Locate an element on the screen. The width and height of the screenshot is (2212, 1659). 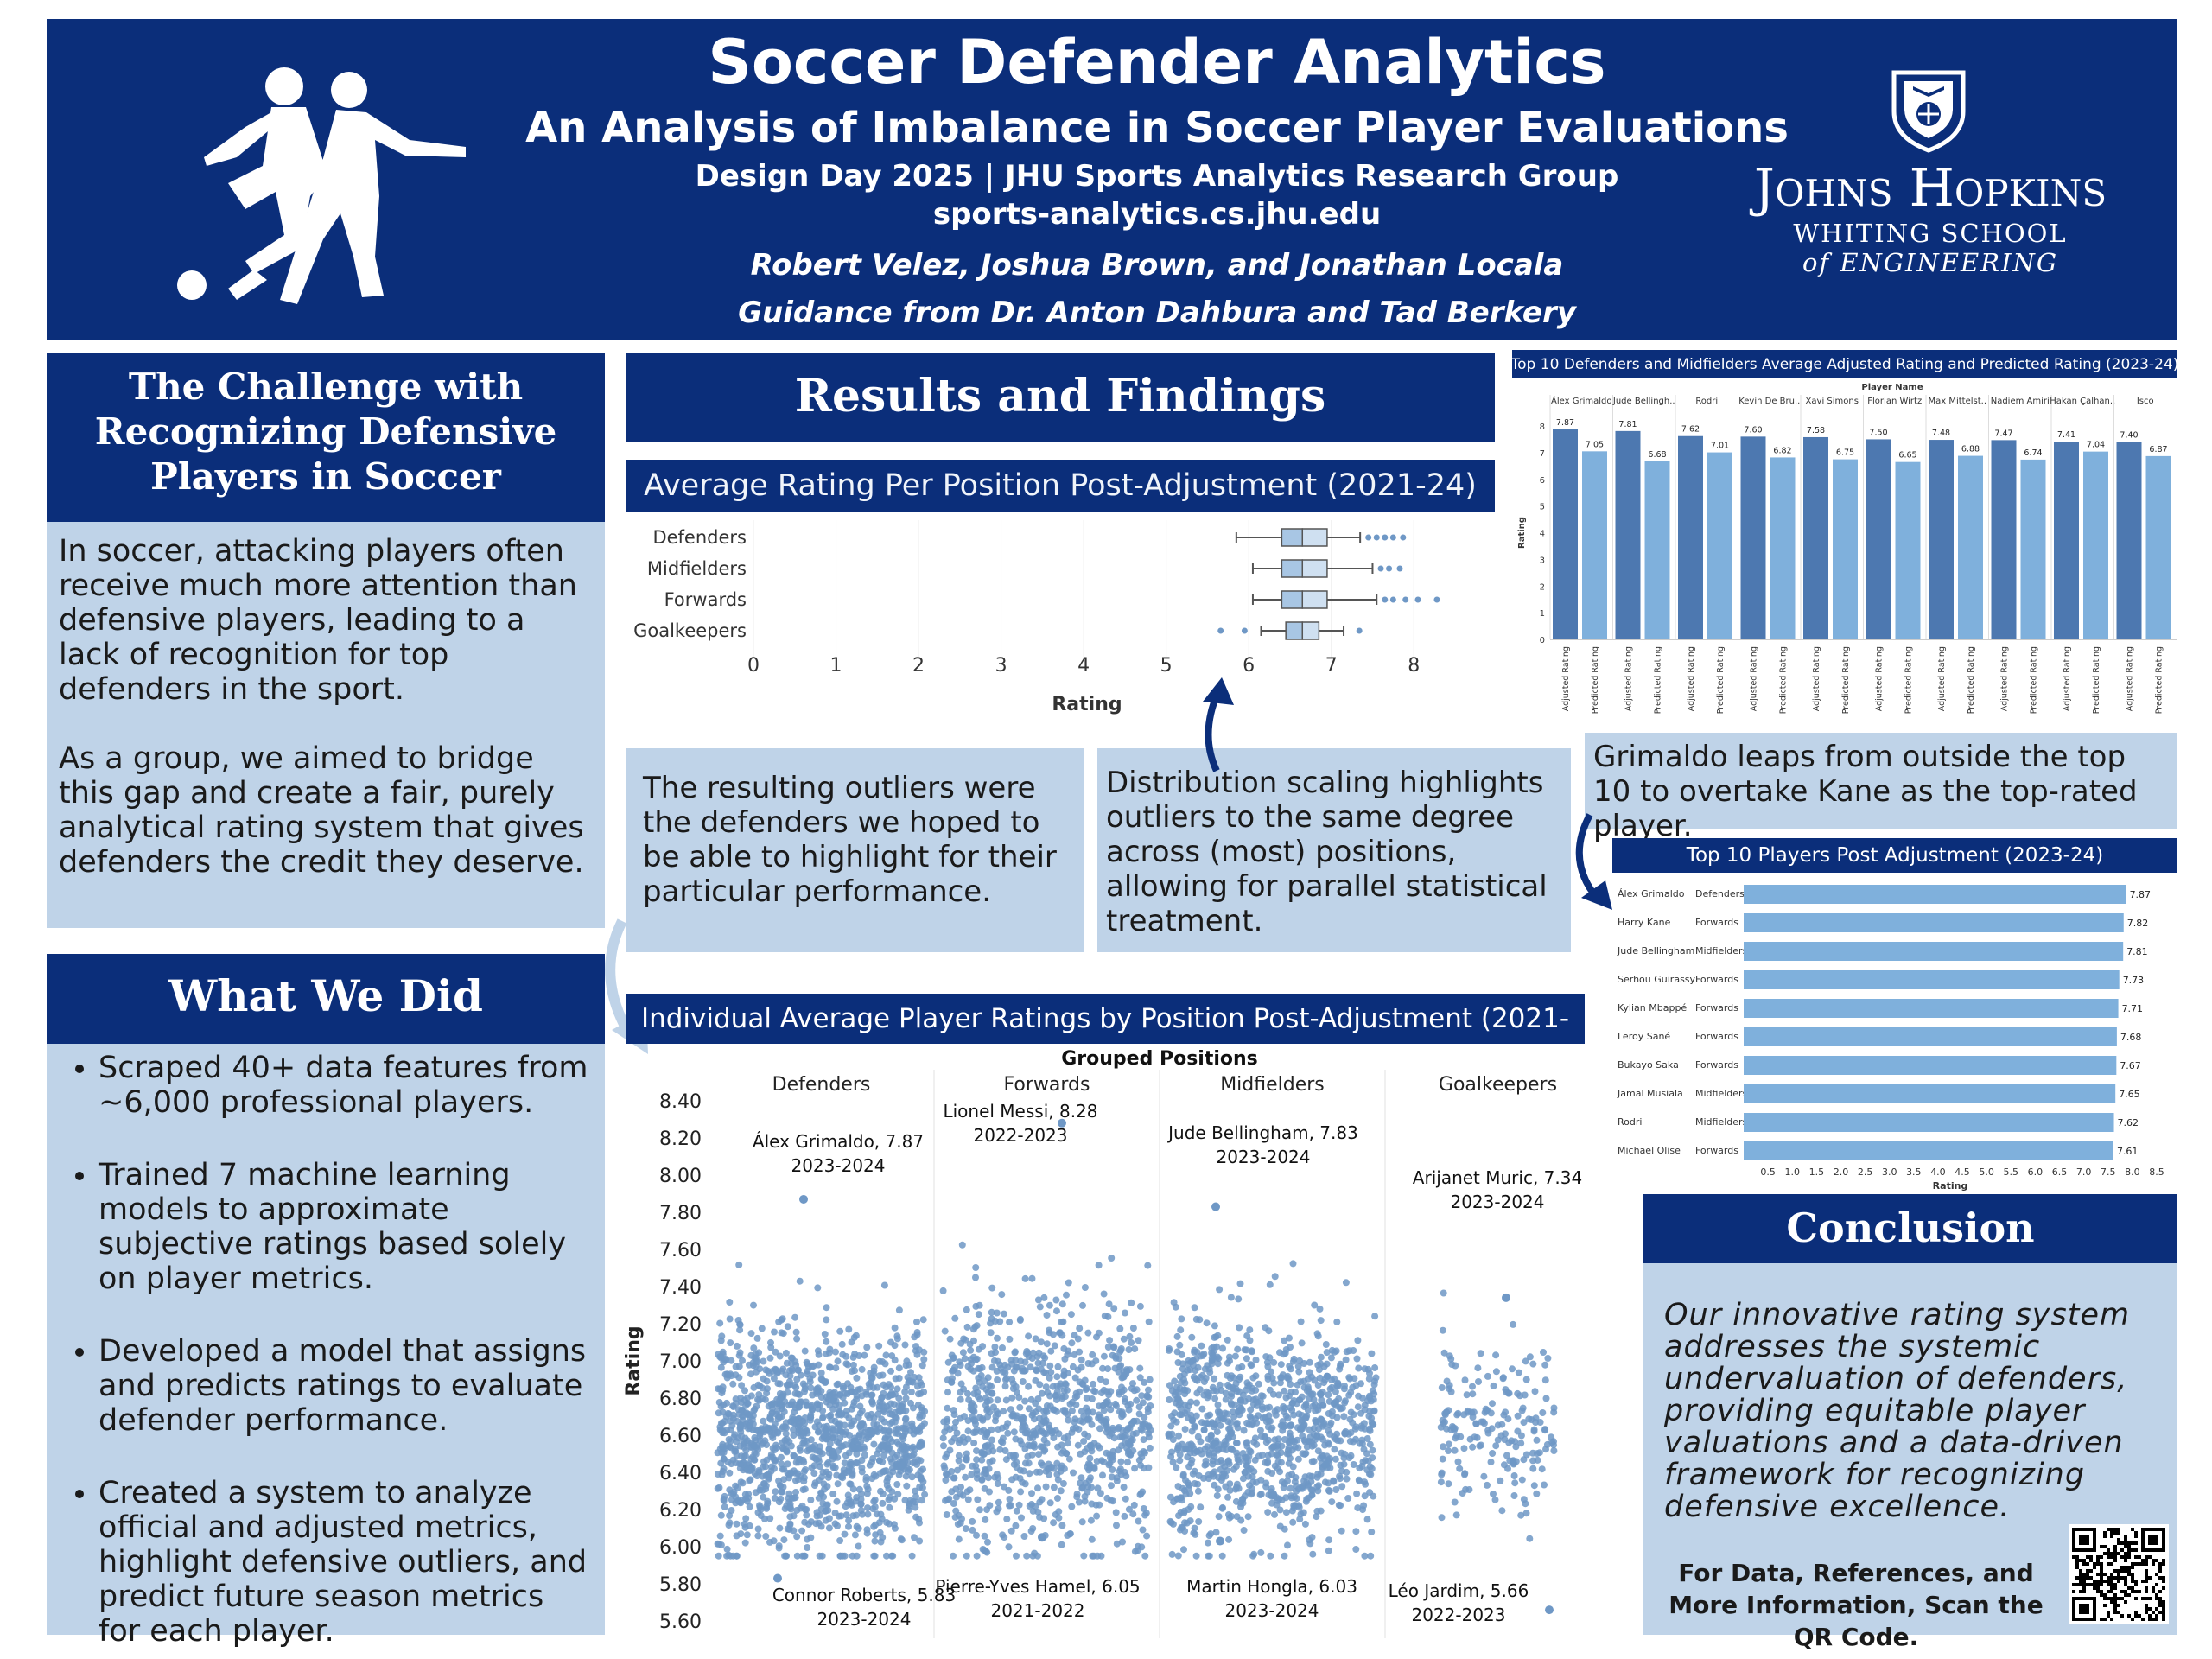
project-url: sports-analytics.cs.jhu.edu is located at coordinates (1157, 214).